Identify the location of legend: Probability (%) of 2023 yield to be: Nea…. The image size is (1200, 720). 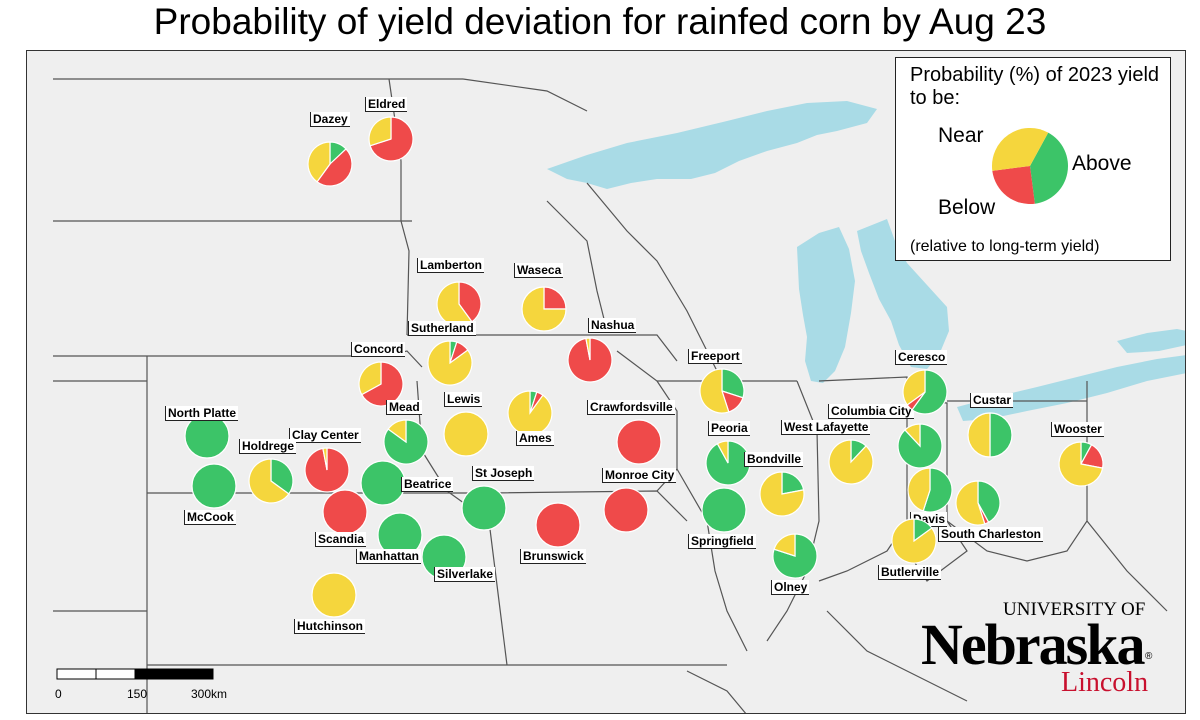
(1033, 159).